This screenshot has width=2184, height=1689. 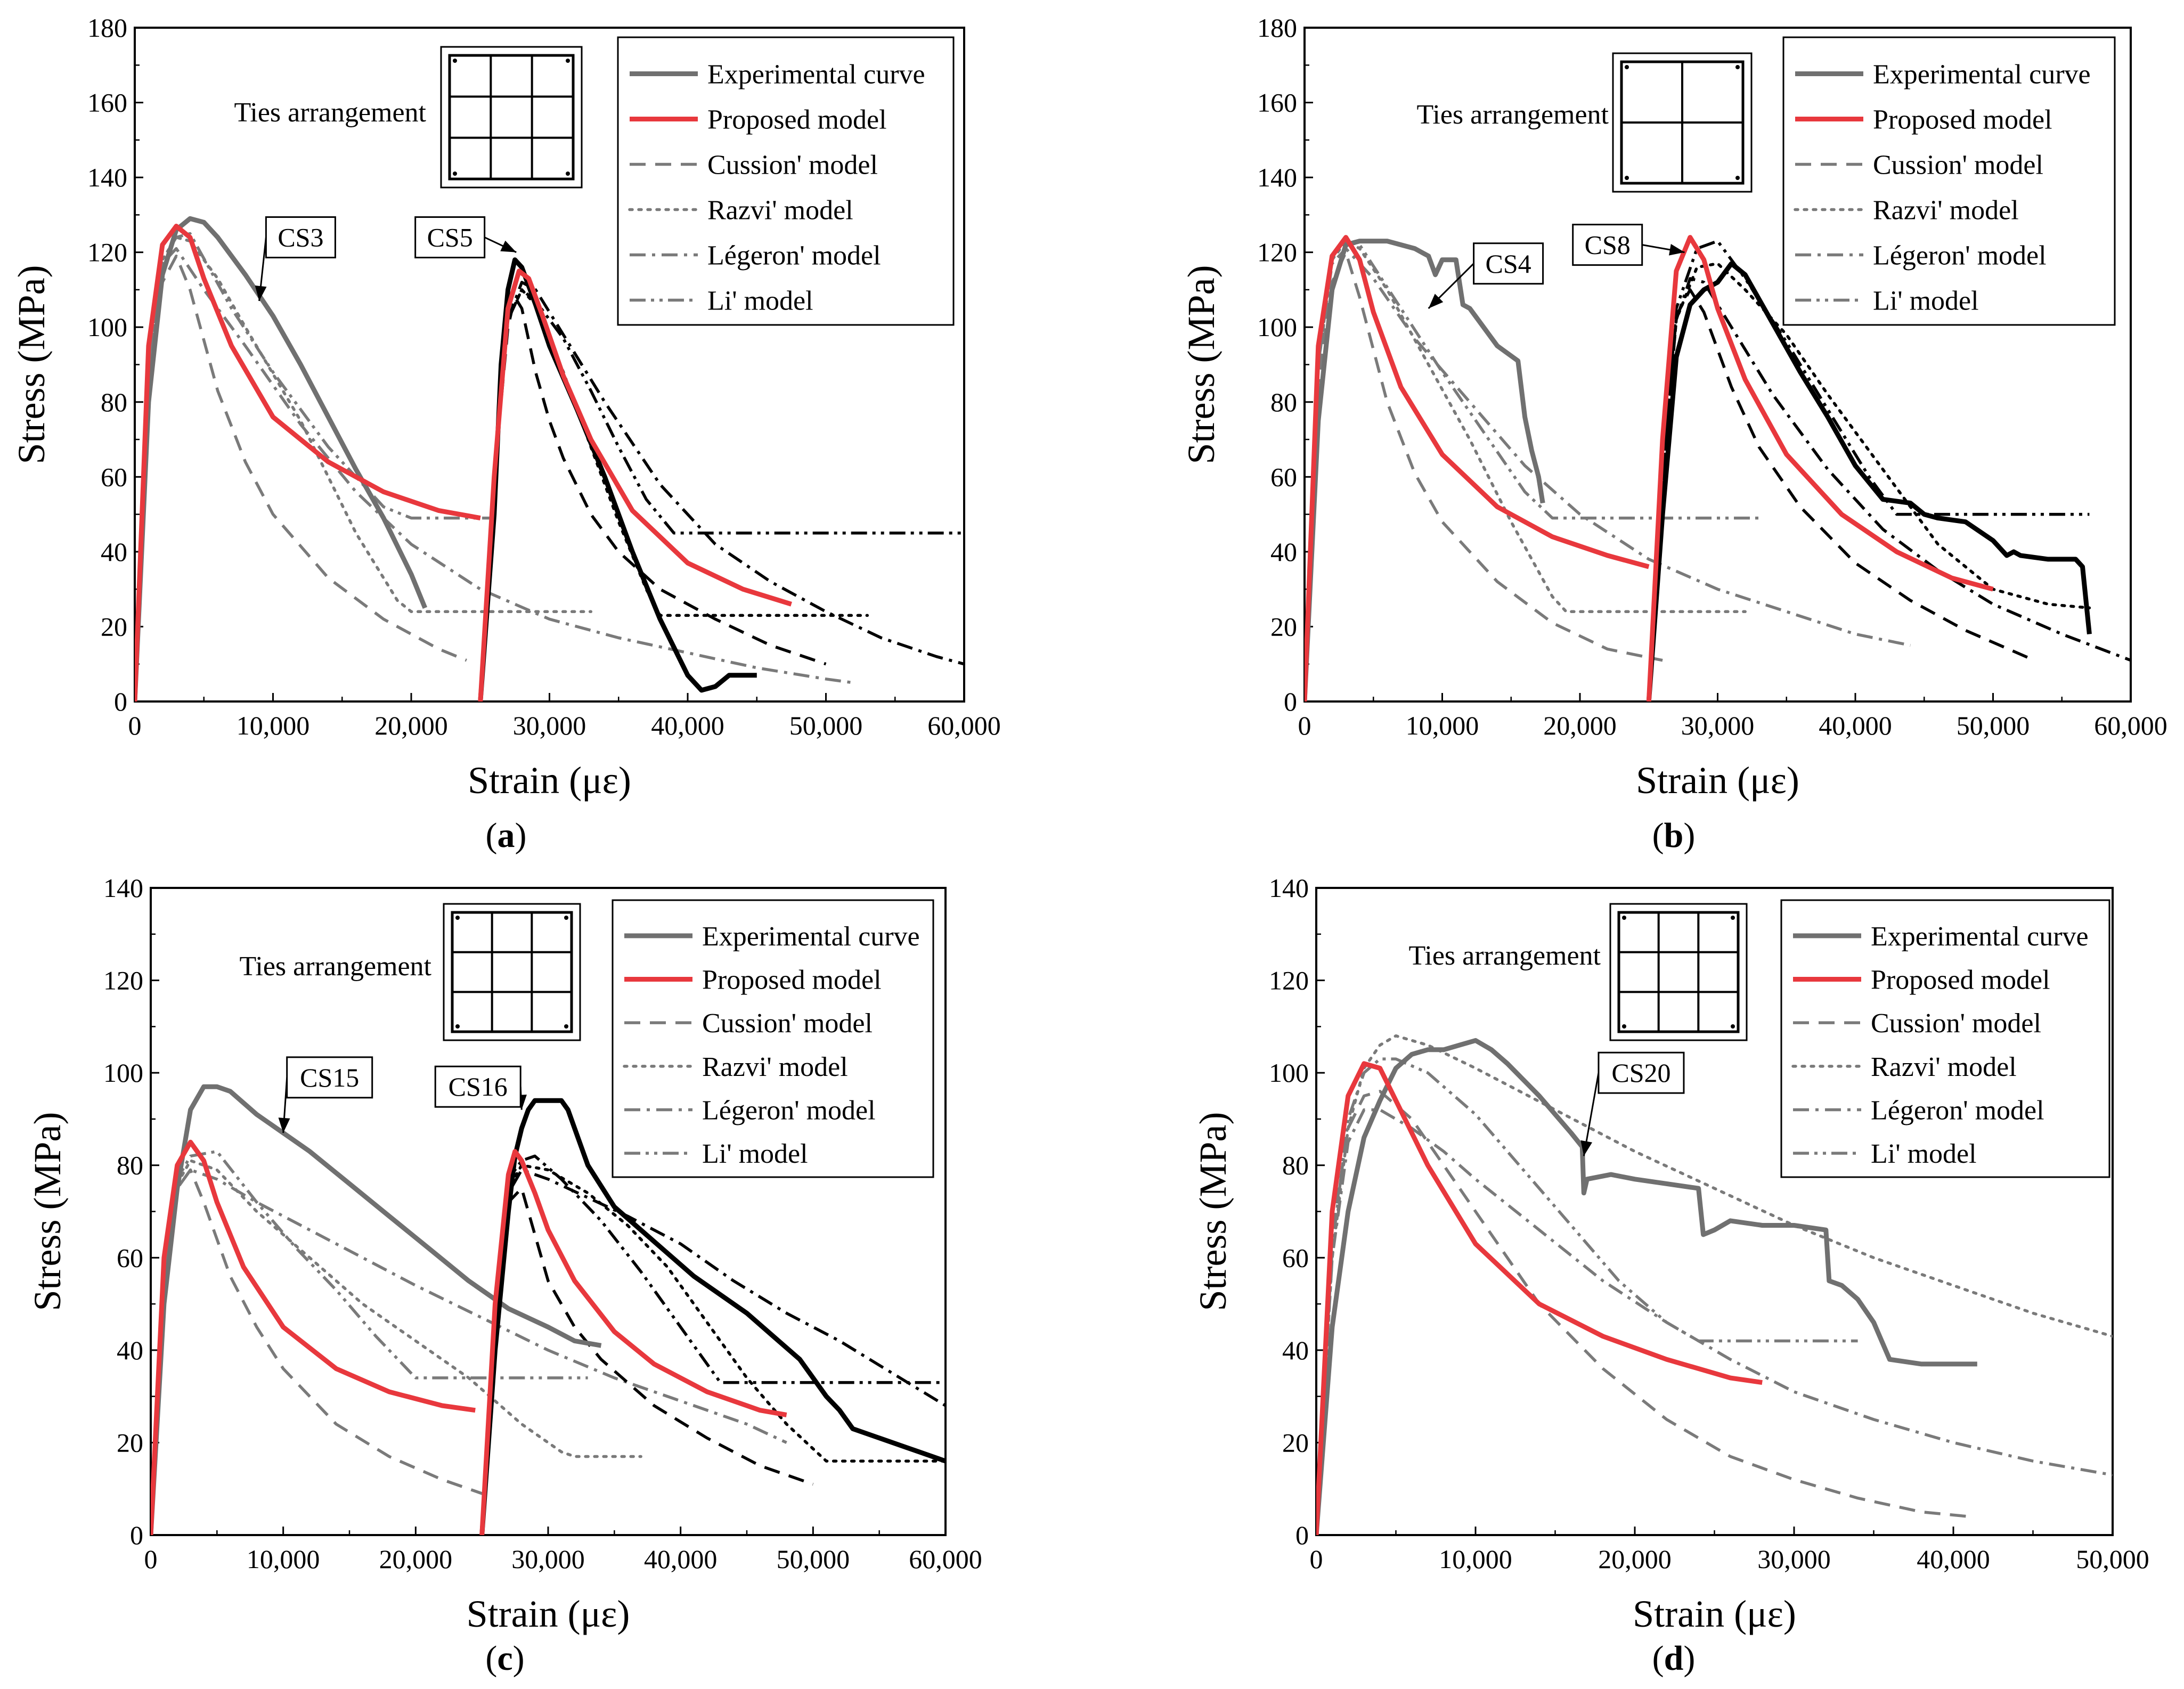 I want to click on series-line-cs20-razvi-model, so click(x=1715, y=1284).